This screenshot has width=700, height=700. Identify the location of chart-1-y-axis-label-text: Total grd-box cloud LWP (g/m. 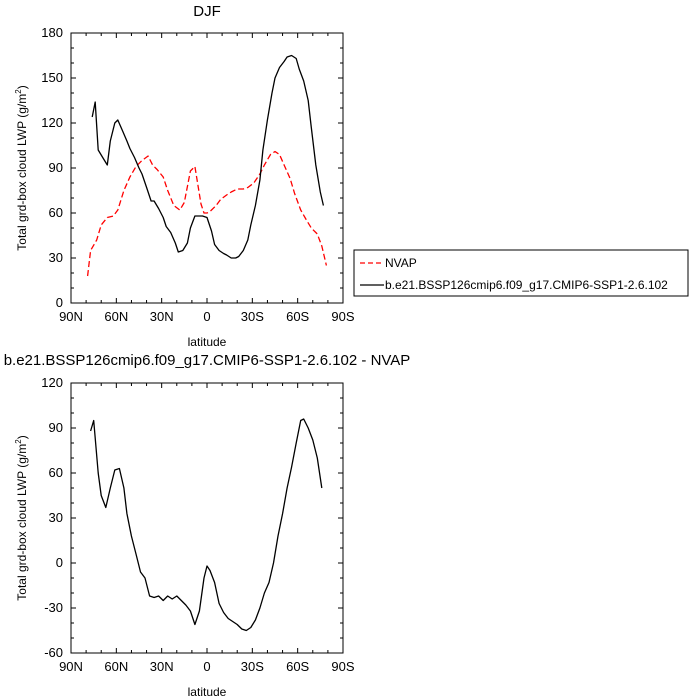
(22, 172).